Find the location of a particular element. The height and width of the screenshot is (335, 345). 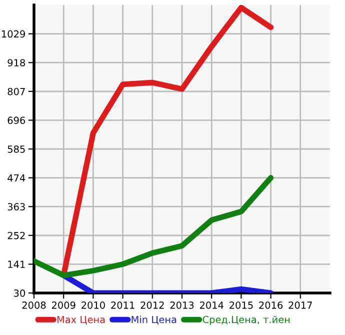

y-tick-label: 363 is located at coordinates (16, 206).